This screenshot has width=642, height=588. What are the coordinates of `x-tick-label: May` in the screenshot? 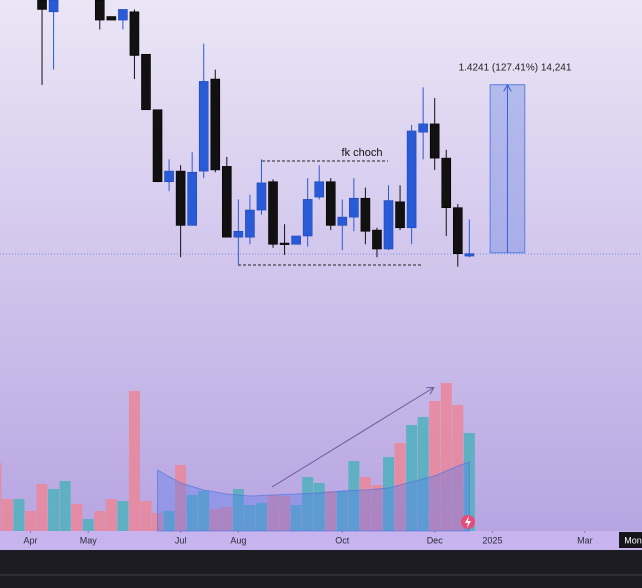 It's located at (89, 540).